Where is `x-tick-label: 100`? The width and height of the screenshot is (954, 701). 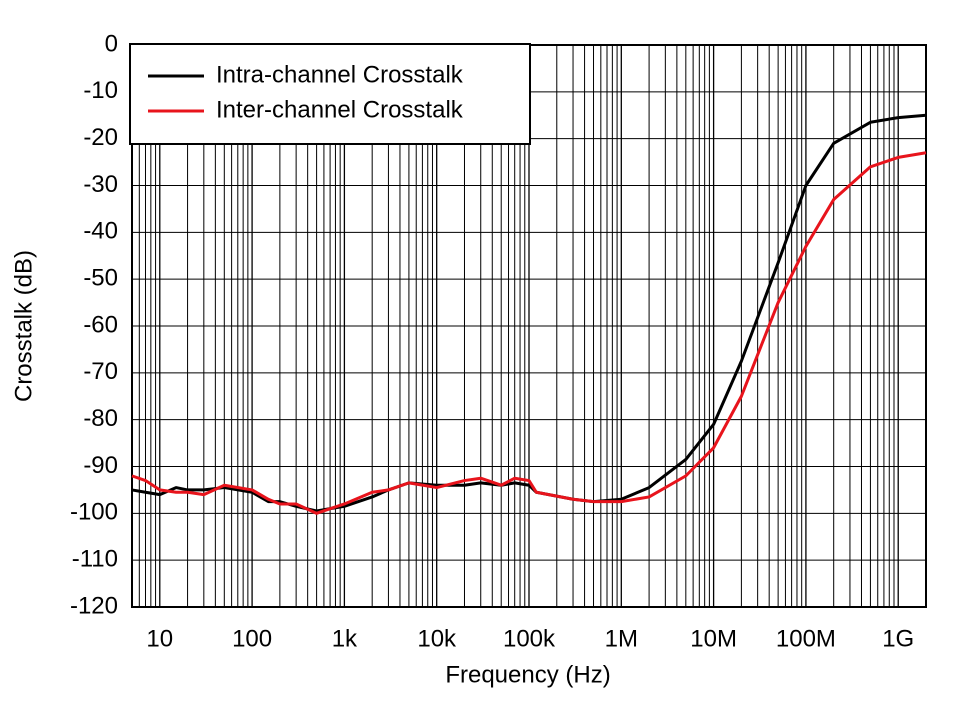
x-tick-label: 100 is located at coordinates (252, 638).